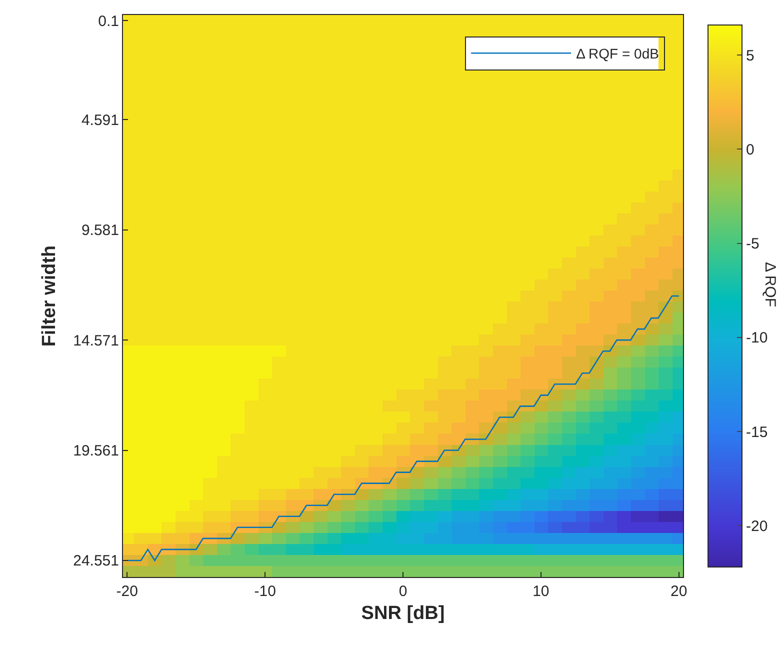  I want to click on color-bar-label: 5, so click(750, 55).